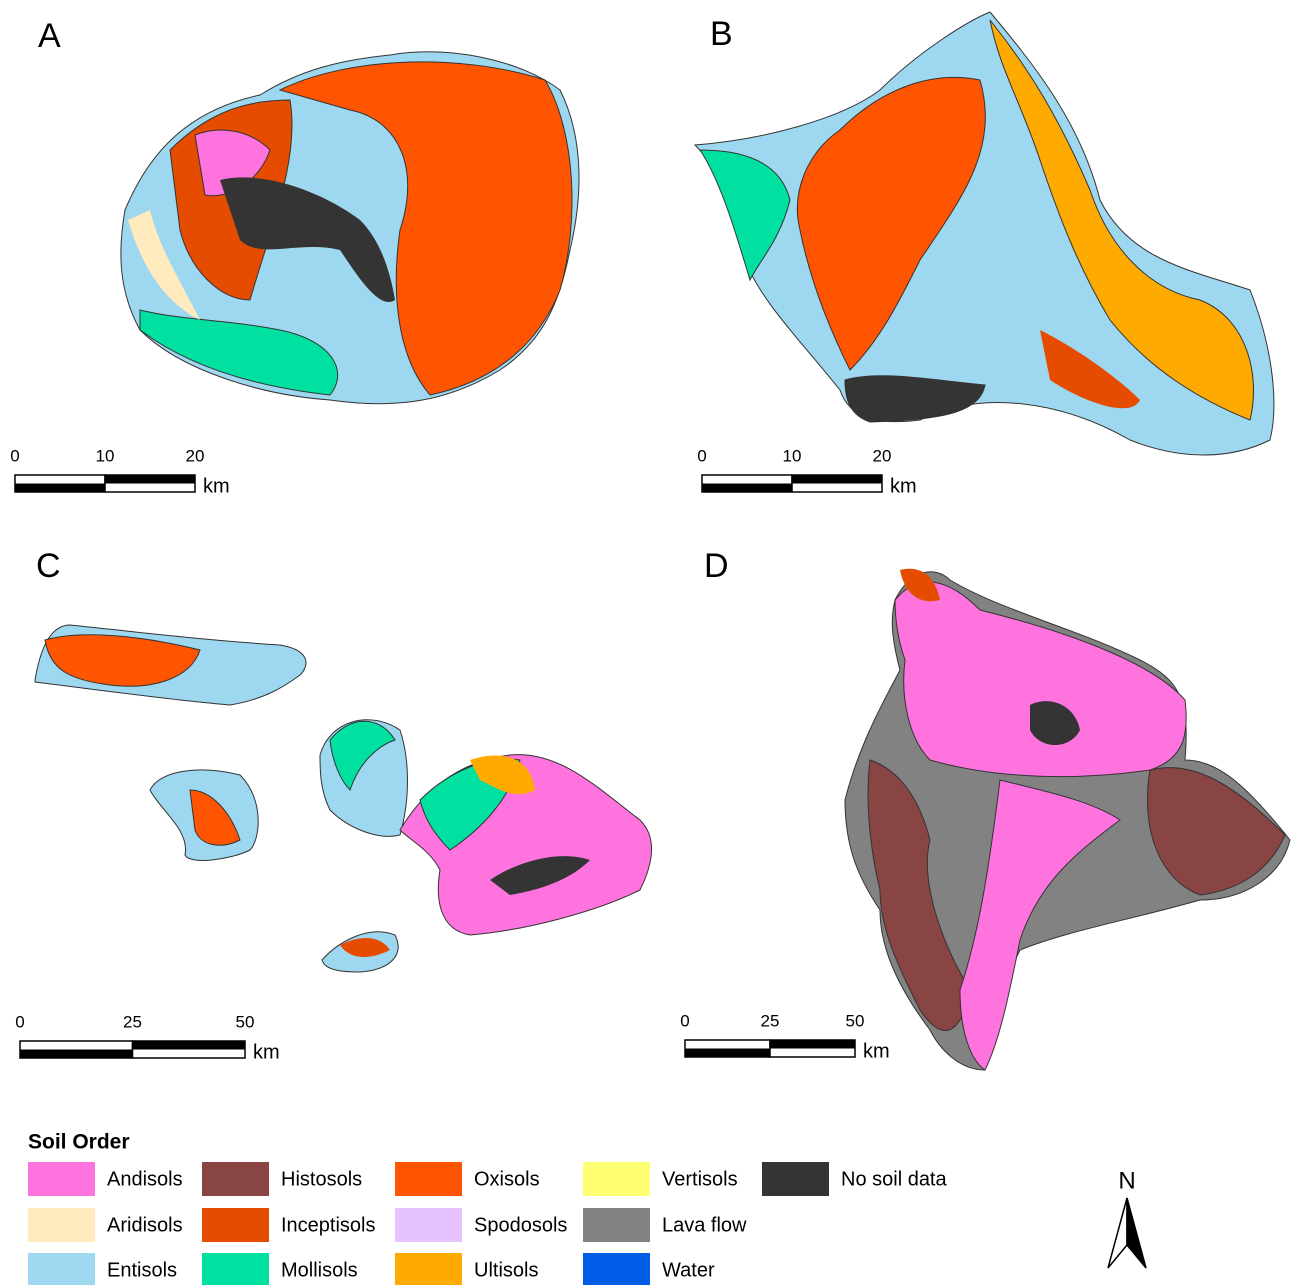 The width and height of the screenshot is (1296, 1285). What do you see at coordinates (1126, 1180) in the screenshot?
I see `north-label: N` at bounding box center [1126, 1180].